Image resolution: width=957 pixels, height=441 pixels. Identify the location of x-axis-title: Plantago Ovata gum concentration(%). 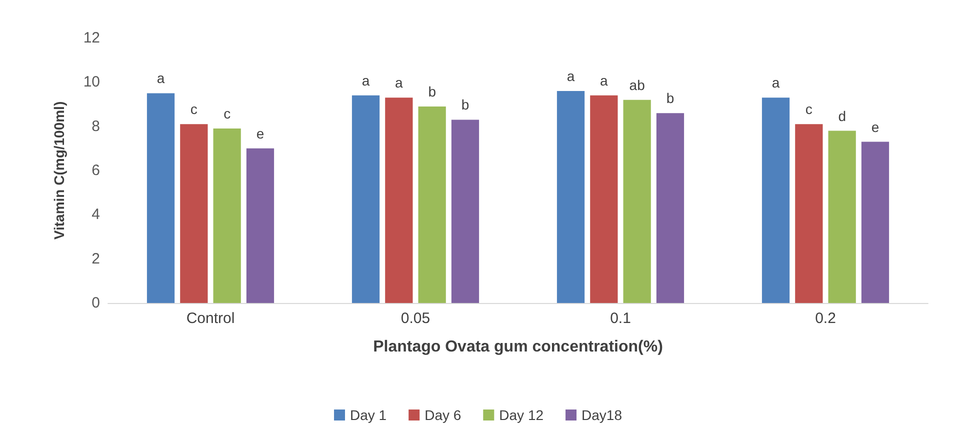
(518, 347).